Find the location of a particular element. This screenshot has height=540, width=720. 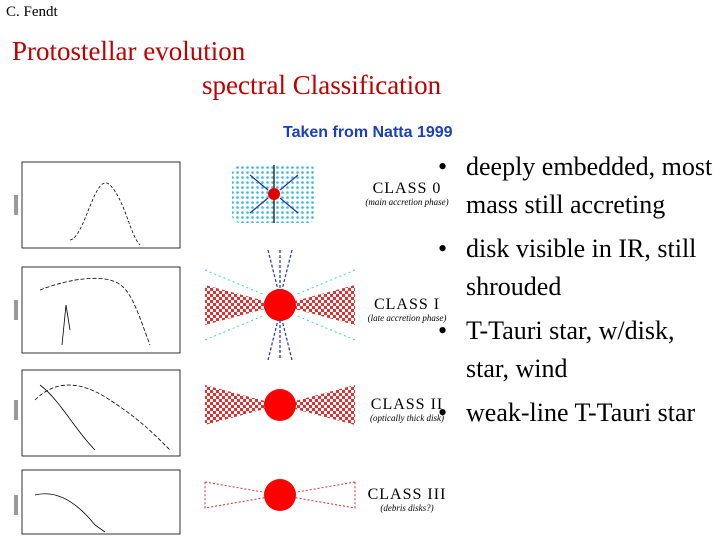

author: C. Fendt is located at coordinates (32, 12).